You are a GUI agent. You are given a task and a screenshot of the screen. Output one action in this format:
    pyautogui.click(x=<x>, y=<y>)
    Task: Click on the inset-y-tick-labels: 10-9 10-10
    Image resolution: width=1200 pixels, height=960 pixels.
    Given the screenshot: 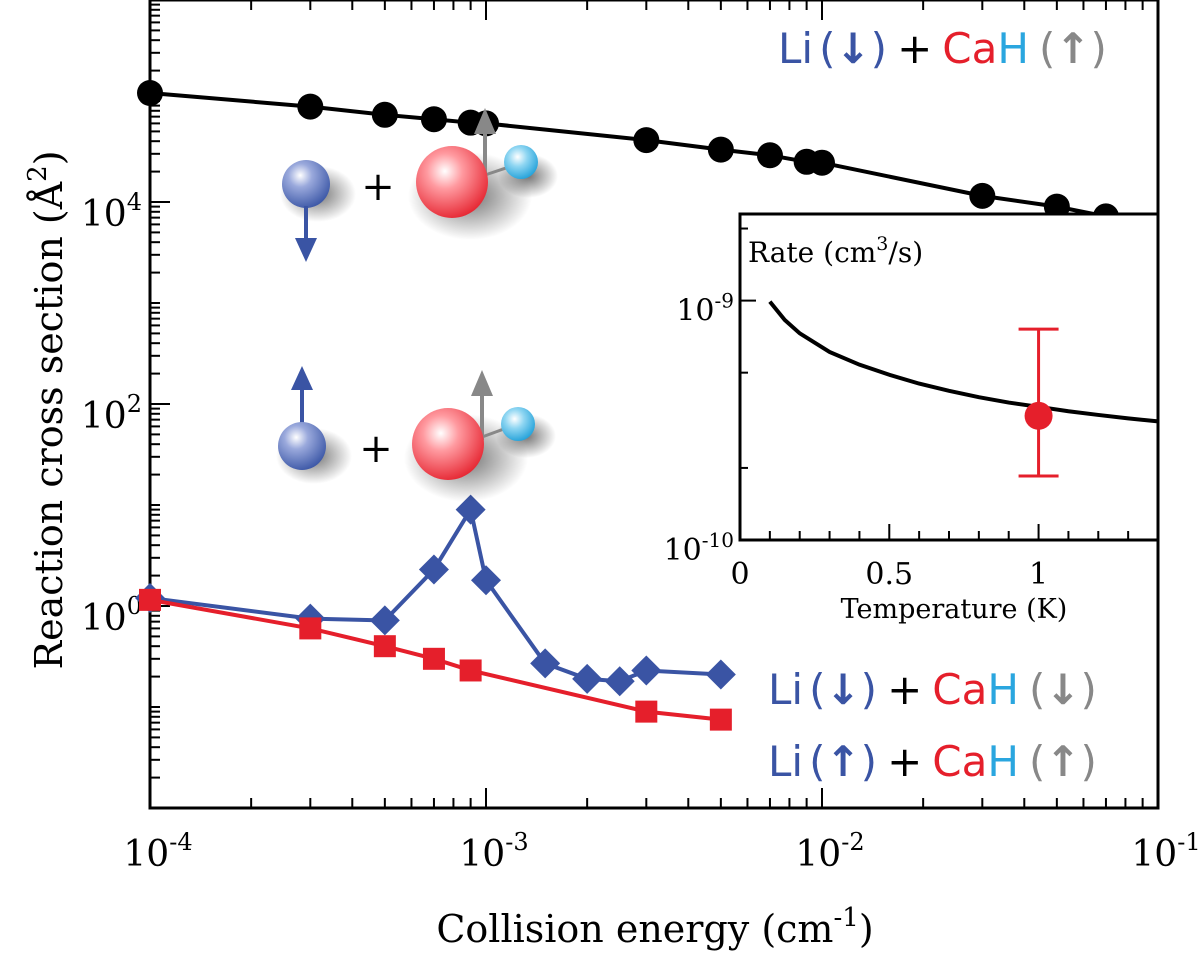 What is the action you would take?
    pyautogui.click(x=699, y=428)
    